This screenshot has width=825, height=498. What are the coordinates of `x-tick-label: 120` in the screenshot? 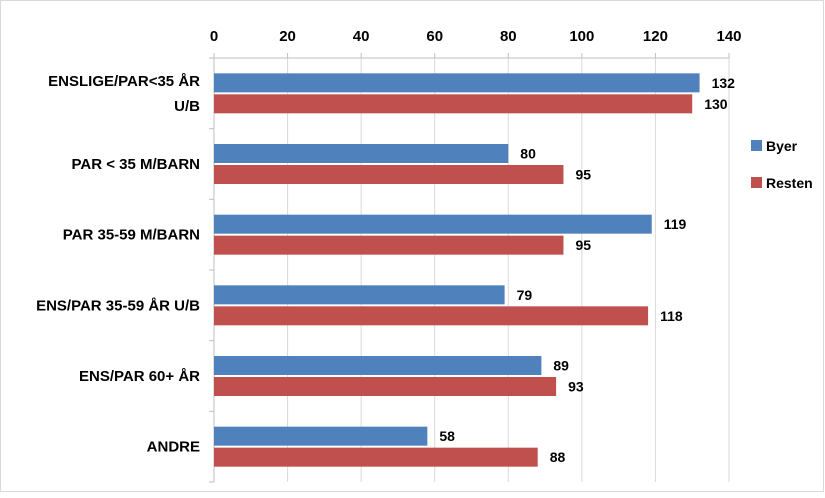 It's located at (655, 36).